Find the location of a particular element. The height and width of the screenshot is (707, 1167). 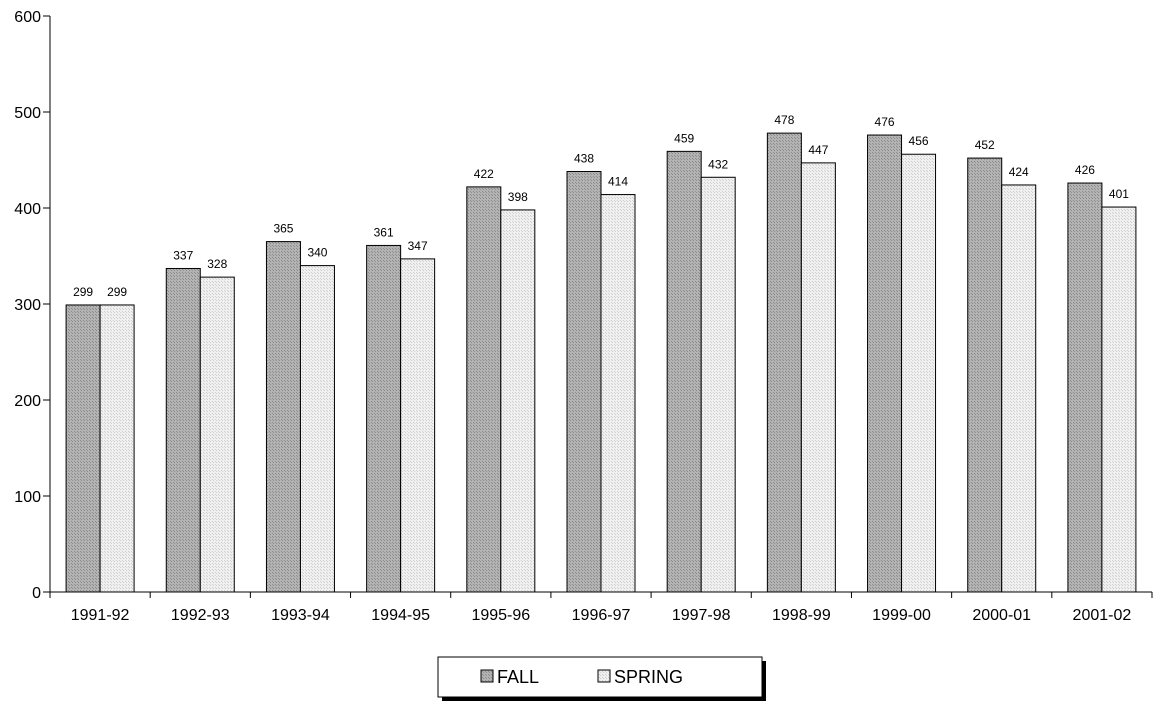

y-tick-label: 100 is located at coordinates (27, 497).